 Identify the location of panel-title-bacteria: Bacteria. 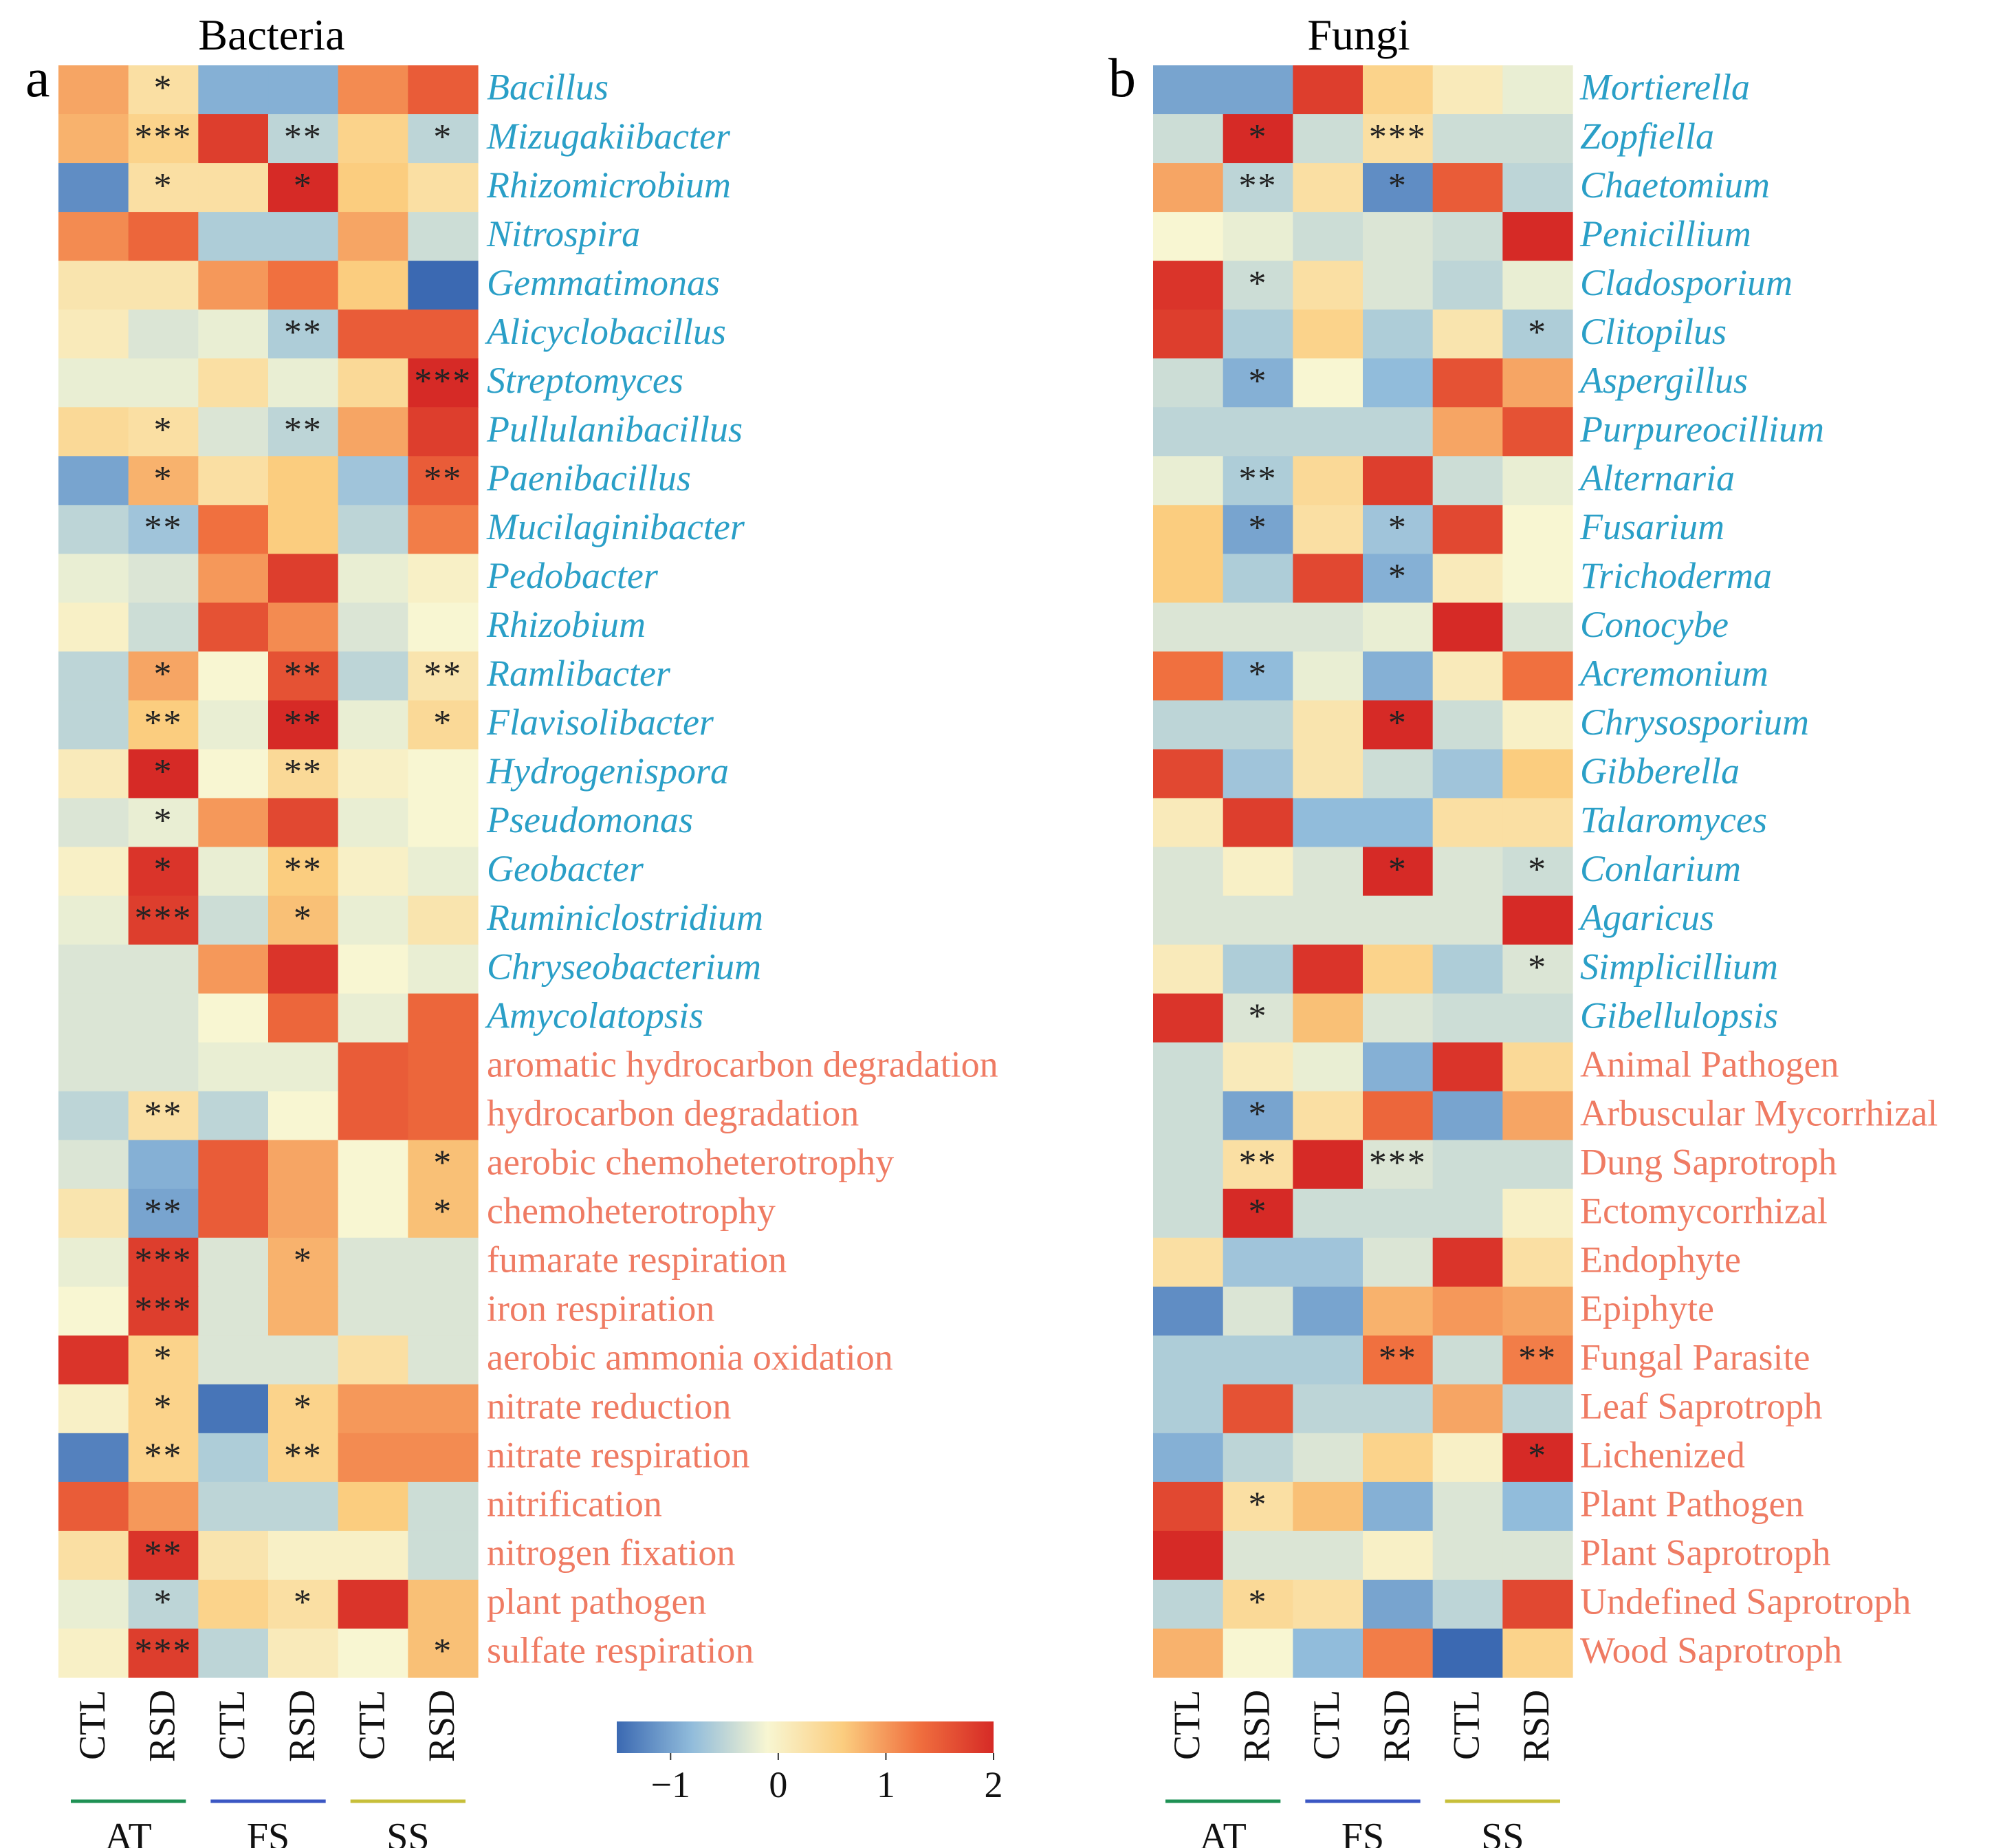
(271, 34).